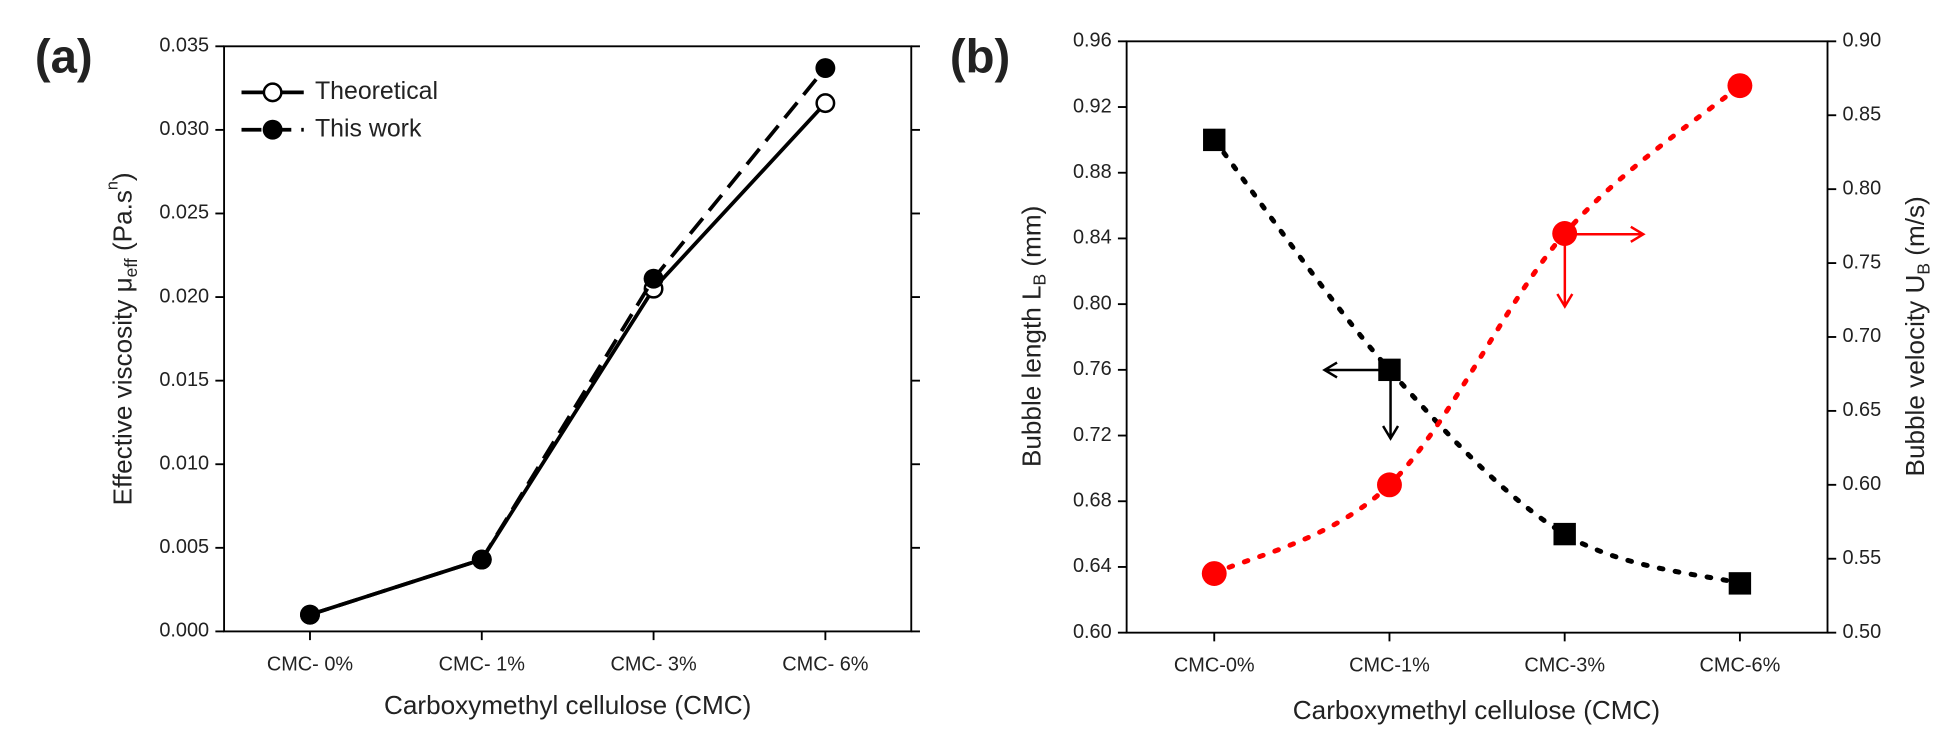 Image resolution: width=1952 pixels, height=730 pixels. Describe the element at coordinates (184, 380) in the screenshot. I see `y-tick-label: 0.015` at that location.